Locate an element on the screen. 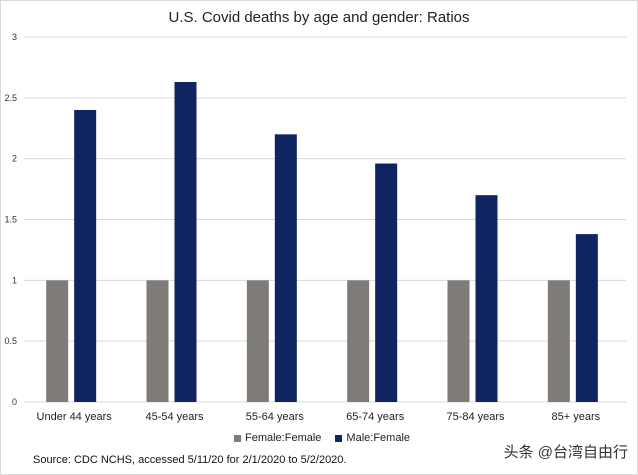  x-tick-label: 75-84 years is located at coordinates (475, 417).